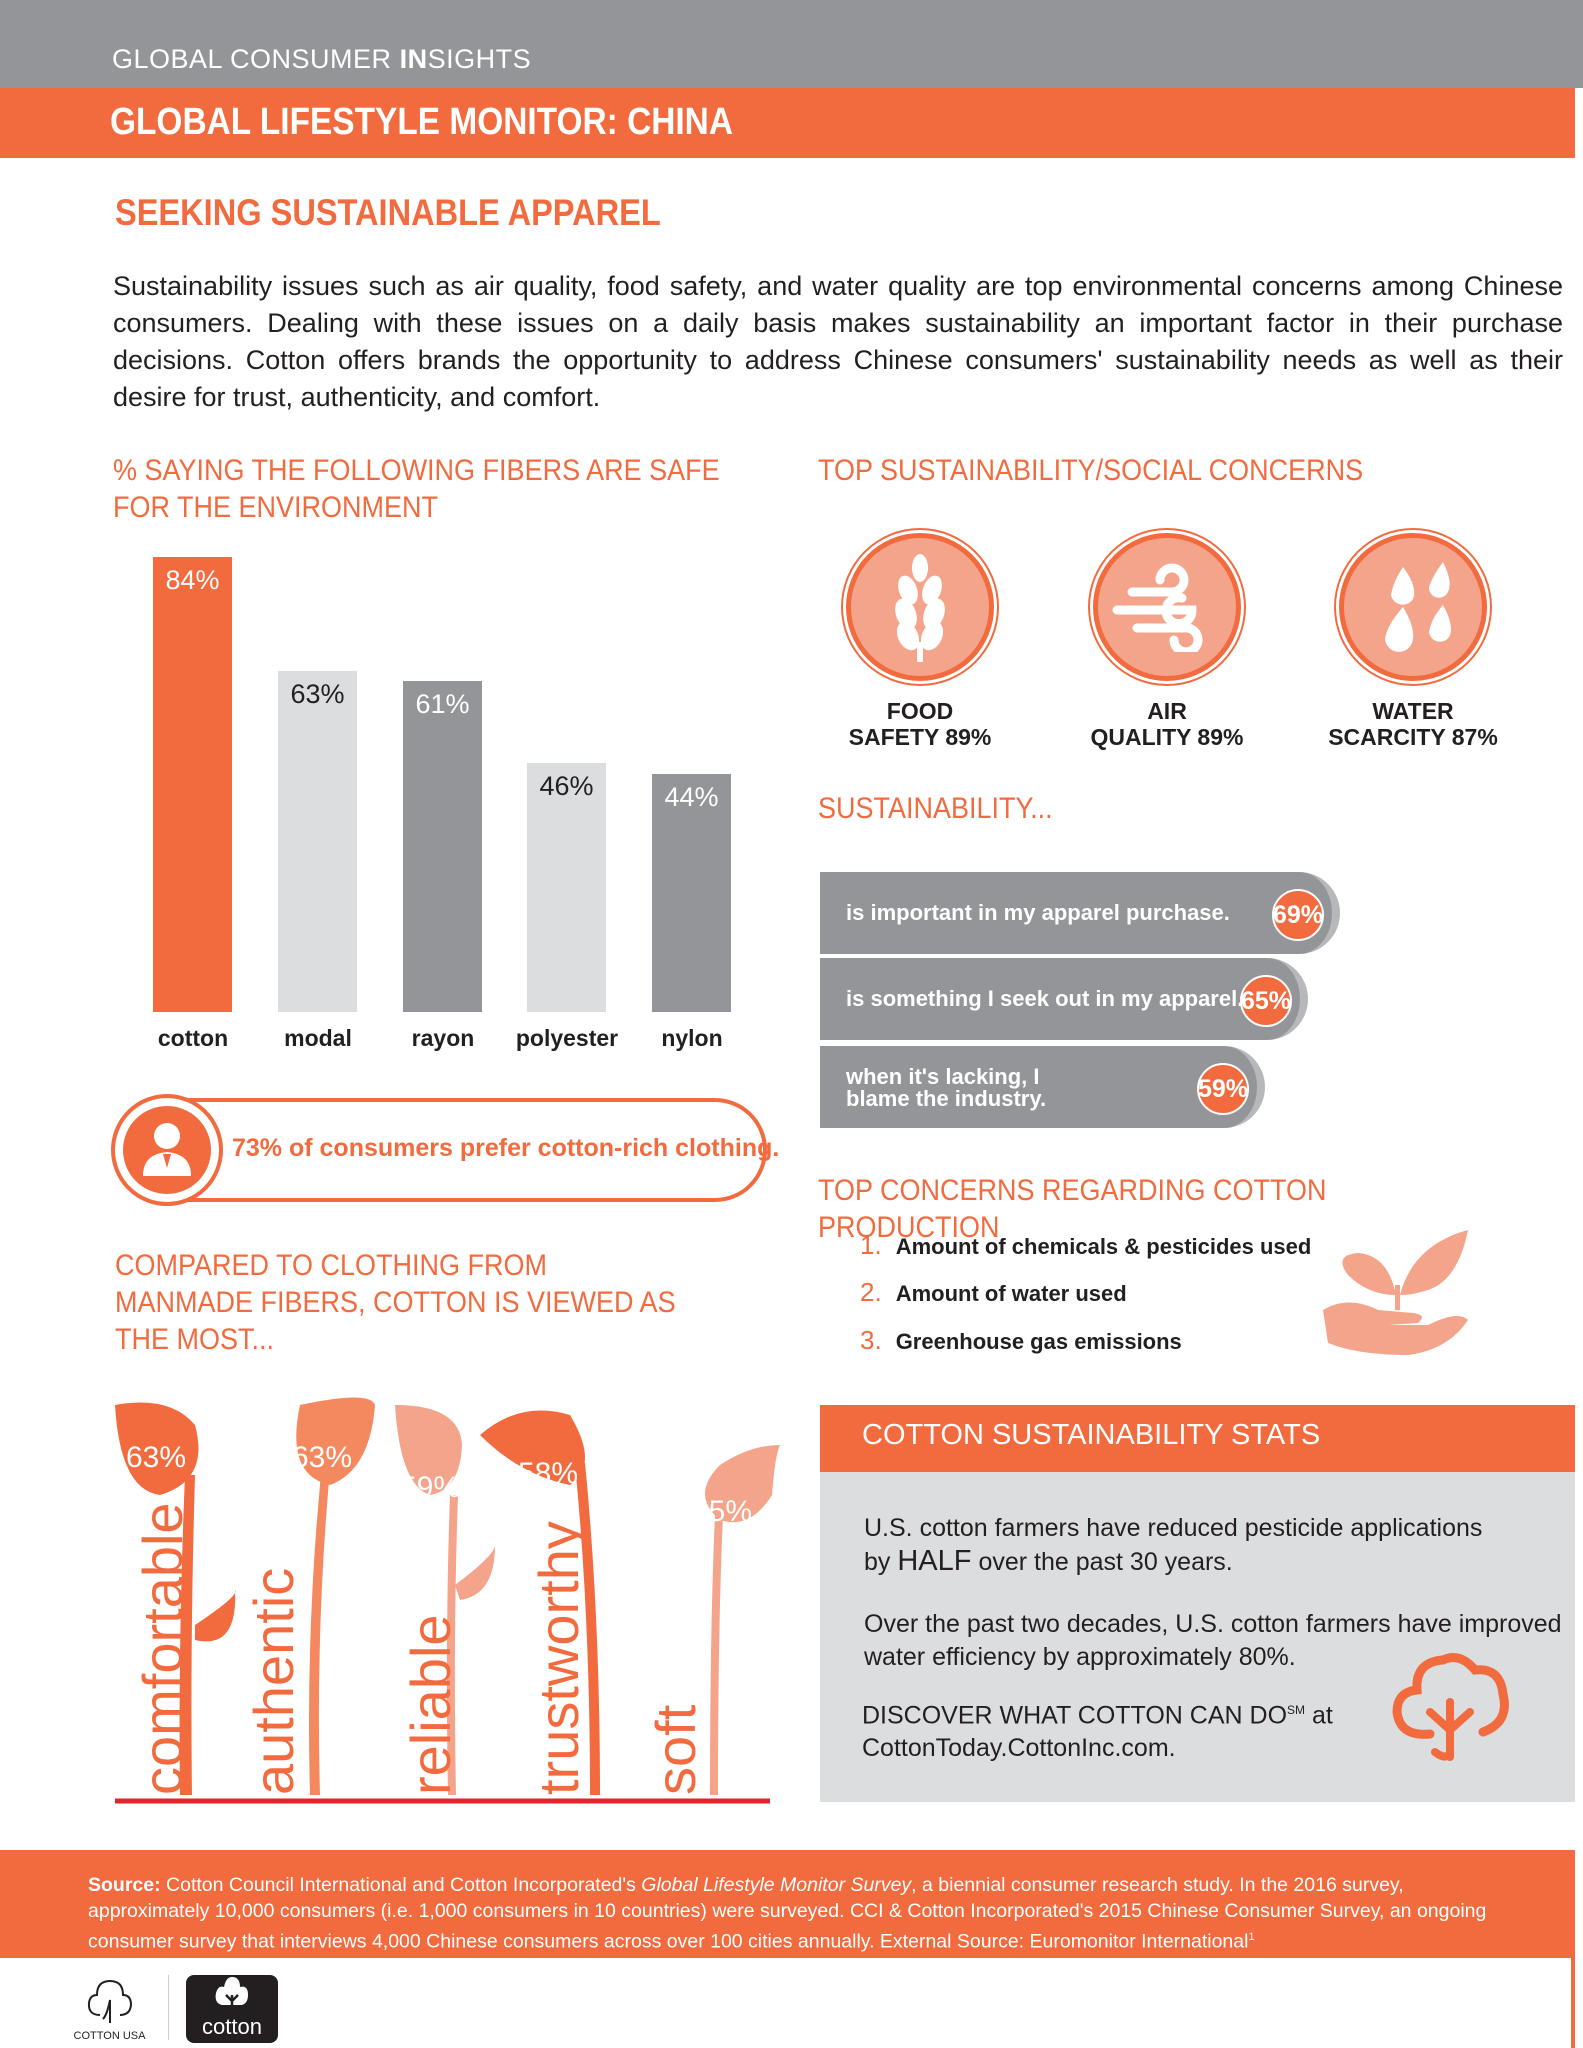 This screenshot has height=2048, width=1583. Describe the element at coordinates (548, 1473) in the screenshot. I see `pct-trustworthy: 58%` at that location.